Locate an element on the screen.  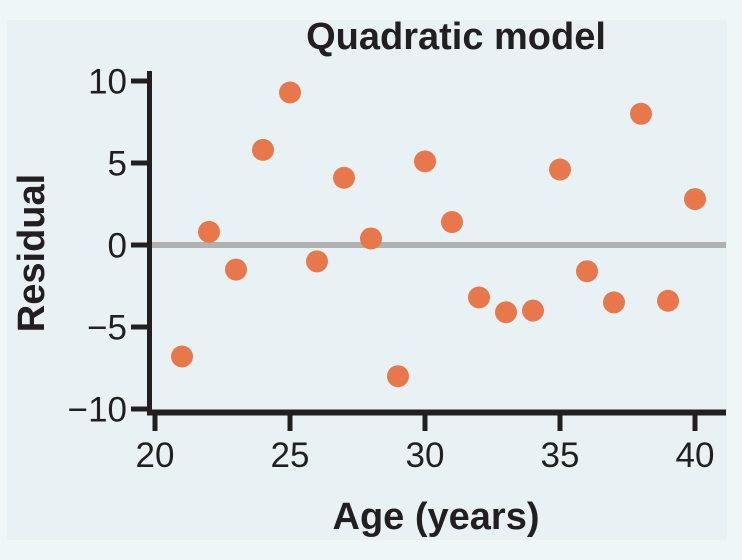
x-tick-label: 35 is located at coordinates (560, 455).